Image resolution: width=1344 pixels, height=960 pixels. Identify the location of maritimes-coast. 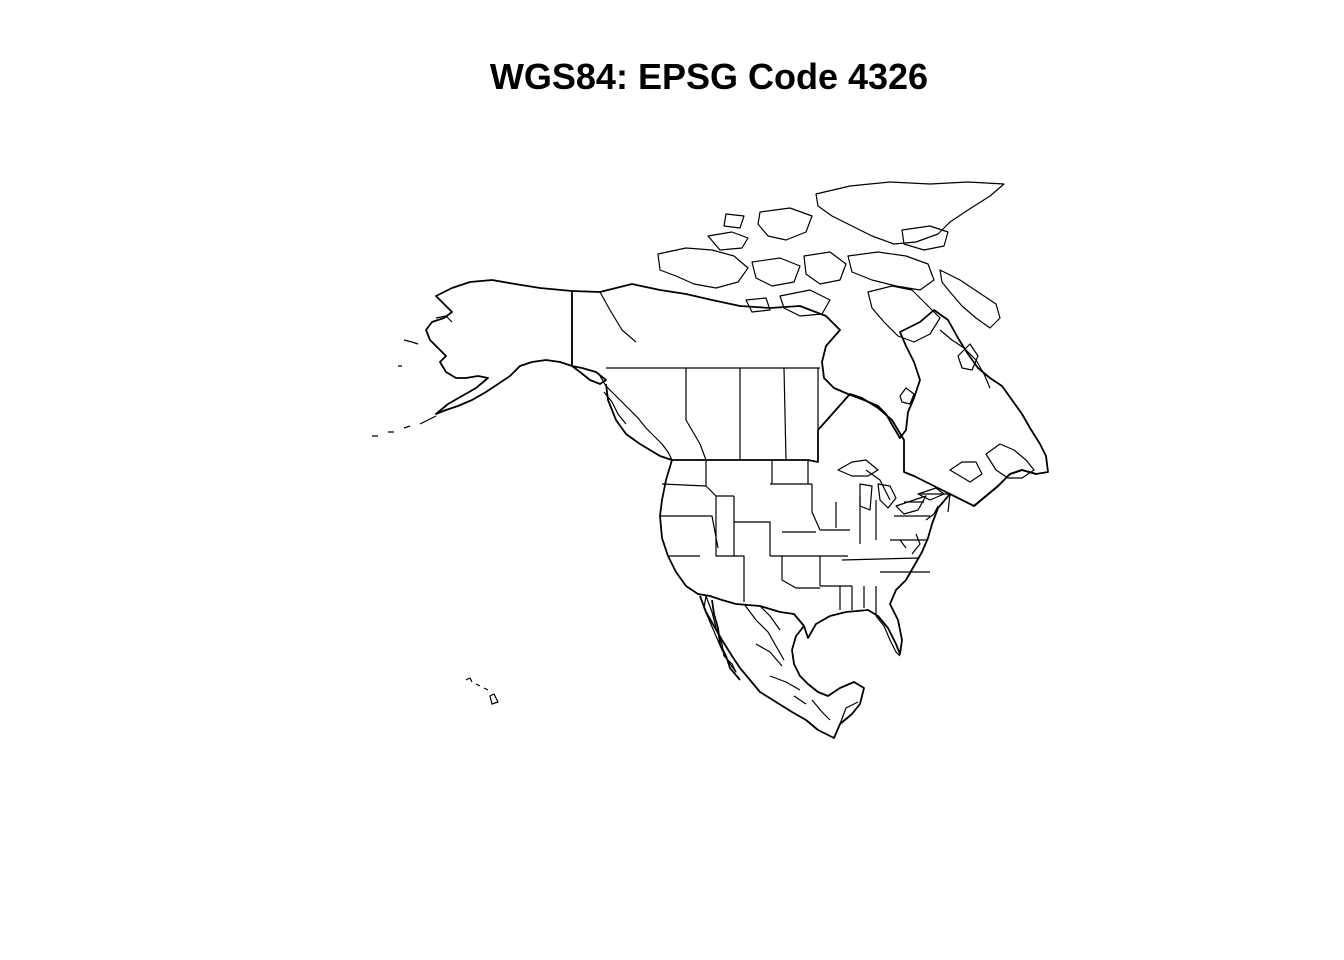
(992, 463).